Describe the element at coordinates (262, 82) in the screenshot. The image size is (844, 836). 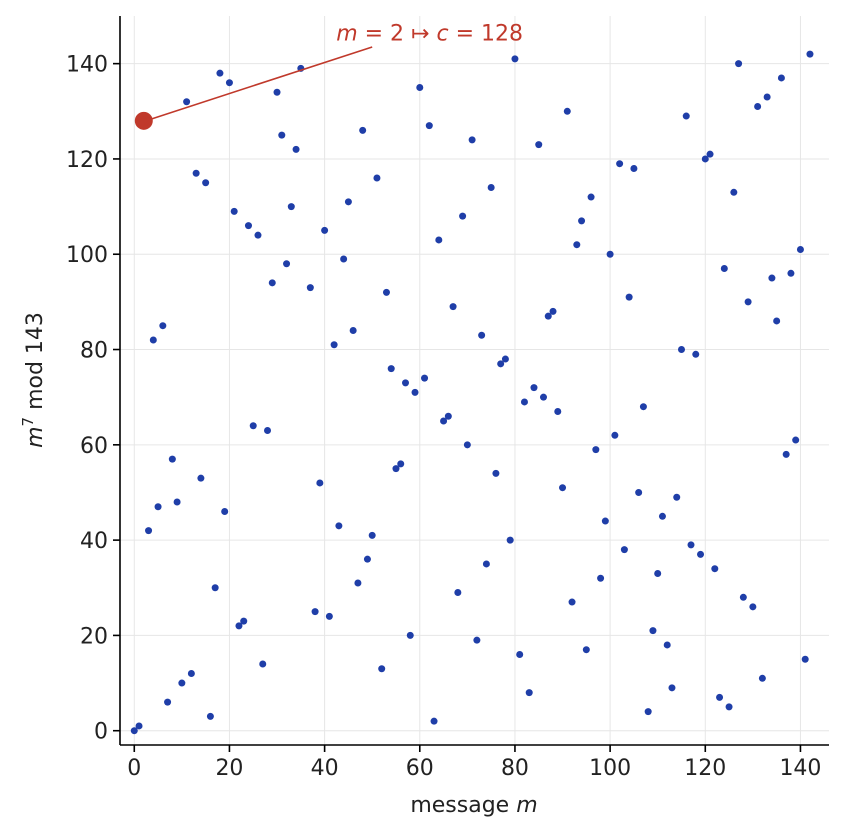
I see `annotation-arrow` at that location.